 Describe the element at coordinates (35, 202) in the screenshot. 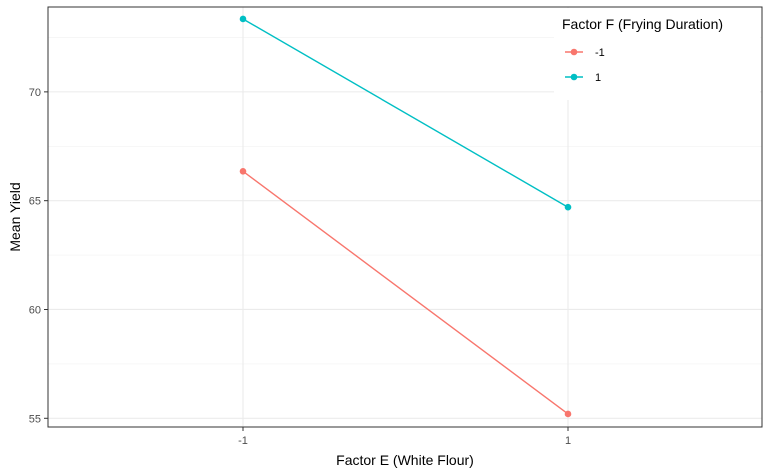

I see `y-tick-label: 65` at that location.